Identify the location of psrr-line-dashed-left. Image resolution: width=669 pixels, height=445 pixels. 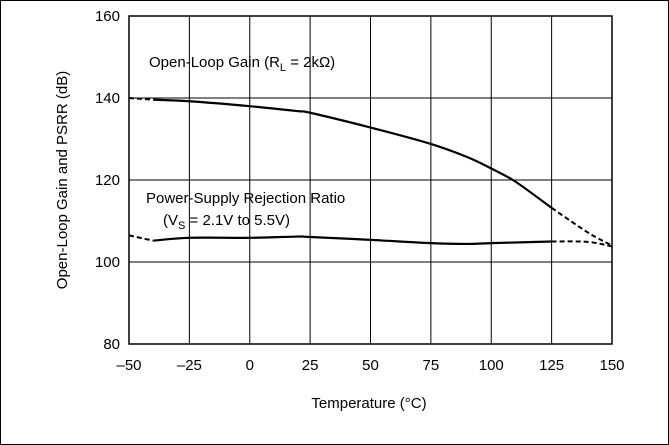
(141, 238).